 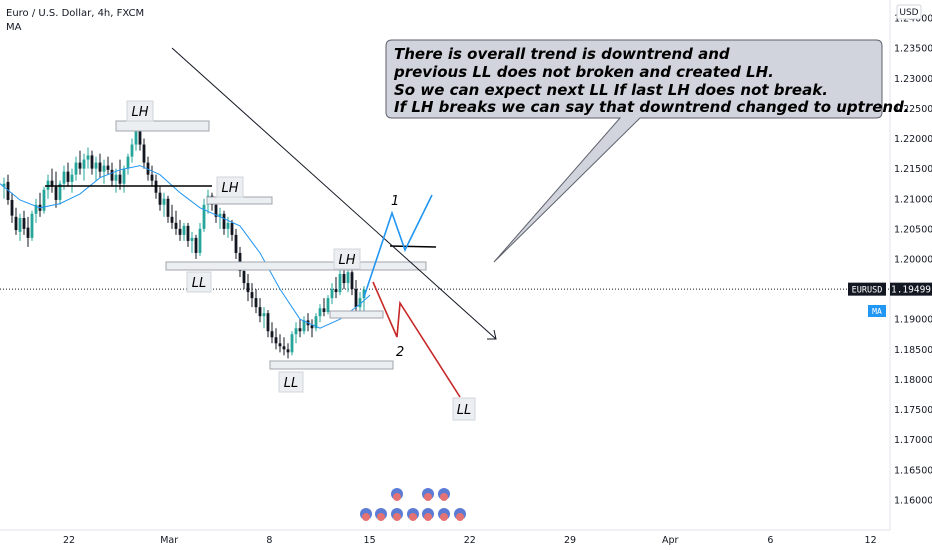 I want to click on ll-label-3: LL, so click(x=464, y=409).